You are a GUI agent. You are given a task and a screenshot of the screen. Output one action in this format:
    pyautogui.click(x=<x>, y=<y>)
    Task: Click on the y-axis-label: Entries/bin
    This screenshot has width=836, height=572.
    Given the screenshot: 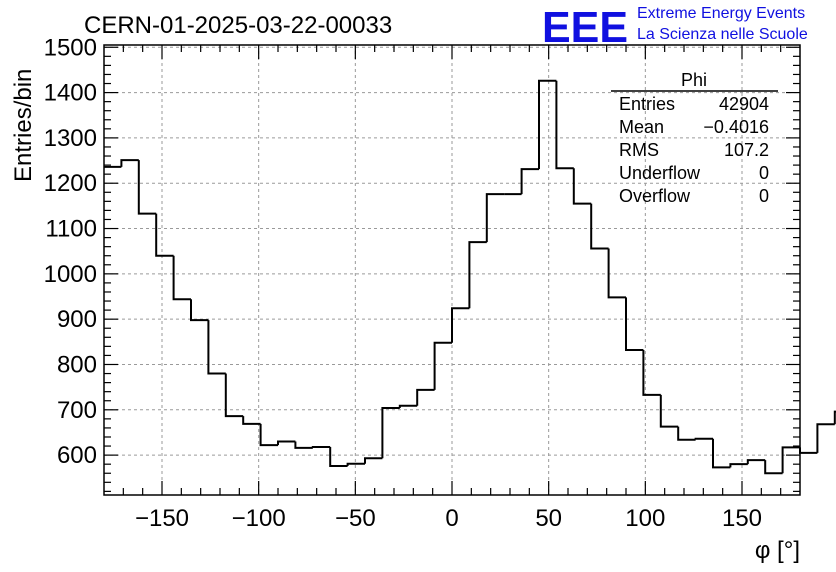 What is the action you would take?
    pyautogui.click(x=23, y=125)
    